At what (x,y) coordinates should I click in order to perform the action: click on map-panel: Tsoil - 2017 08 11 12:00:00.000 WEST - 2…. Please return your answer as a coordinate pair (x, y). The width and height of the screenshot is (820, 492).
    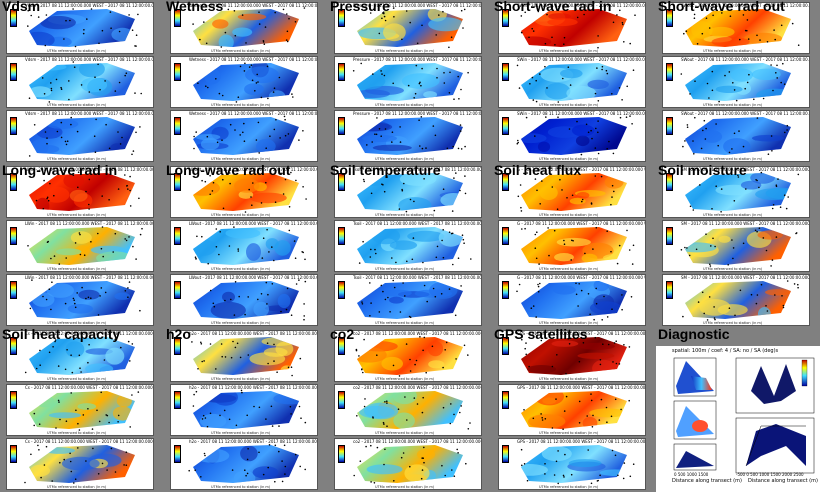
    Looking at the image, I should click on (408, 300).